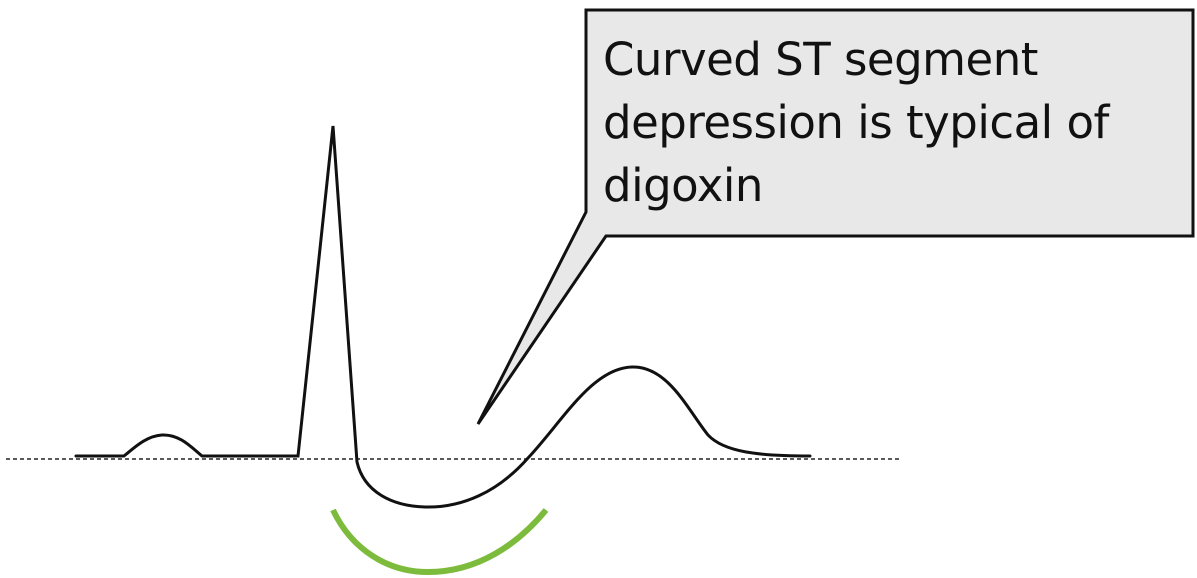 This screenshot has height=578, width=1197. Describe the element at coordinates (683, 185) in the screenshot. I see `callout-line-3: digoxin` at that location.